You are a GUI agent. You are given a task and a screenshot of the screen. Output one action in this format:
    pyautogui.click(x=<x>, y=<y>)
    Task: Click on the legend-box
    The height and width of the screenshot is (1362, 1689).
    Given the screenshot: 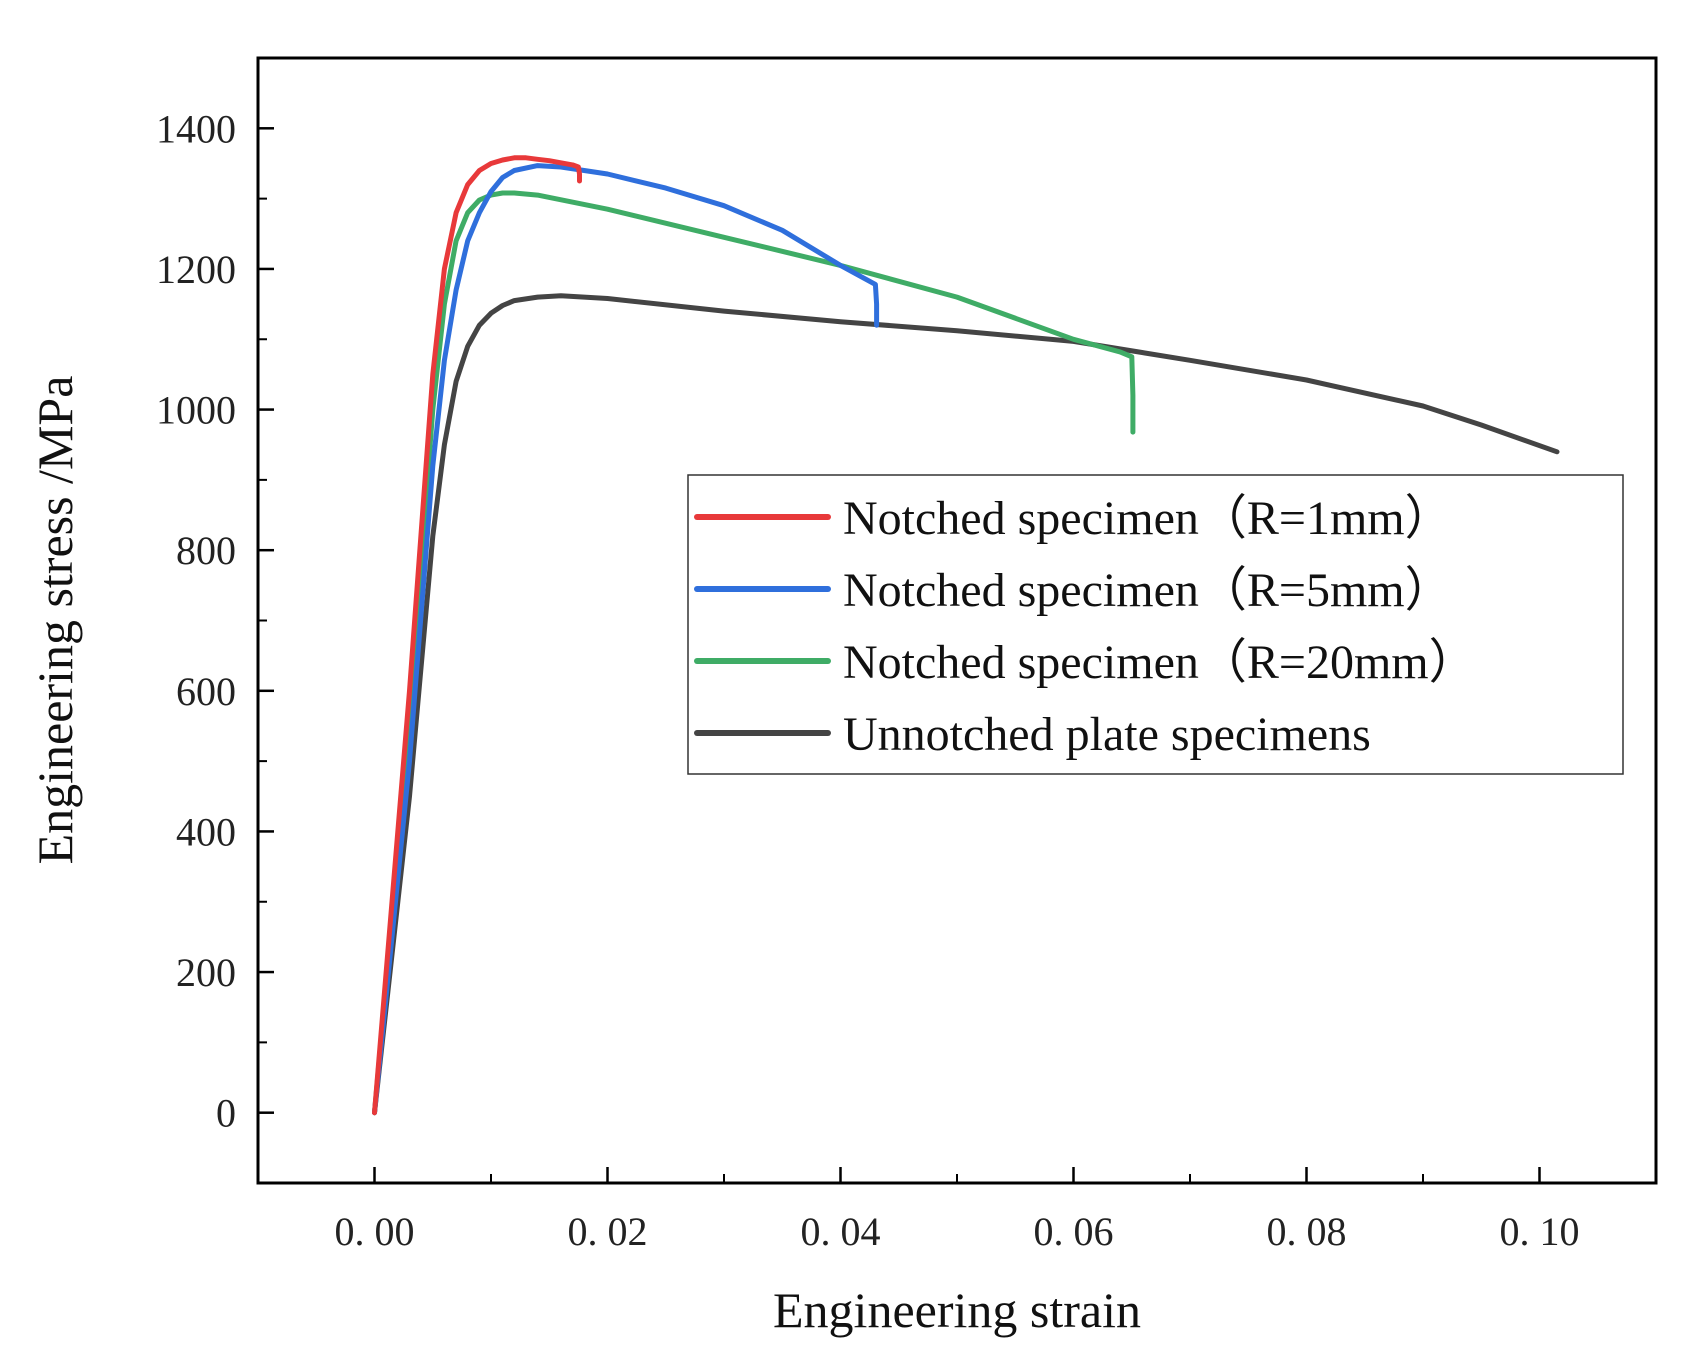 What is the action you would take?
    pyautogui.click(x=1155, y=624)
    